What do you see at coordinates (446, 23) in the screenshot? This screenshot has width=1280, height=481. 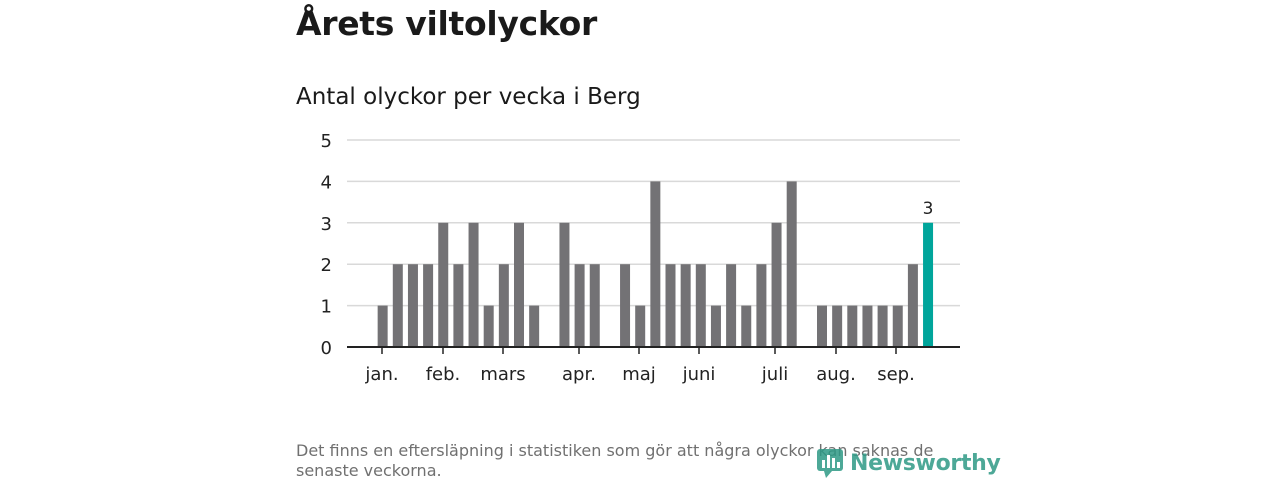 I see `chart-title: Årets viltolyckor` at bounding box center [446, 23].